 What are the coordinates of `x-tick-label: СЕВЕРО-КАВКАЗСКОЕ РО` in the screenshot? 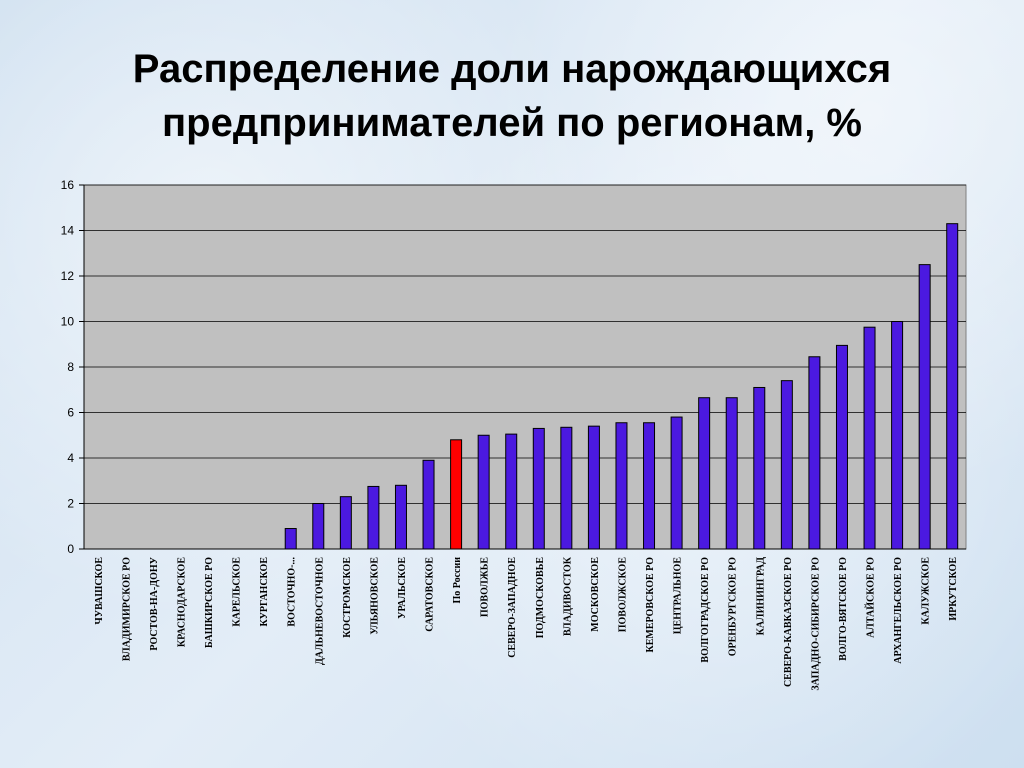 It's located at (788, 622).